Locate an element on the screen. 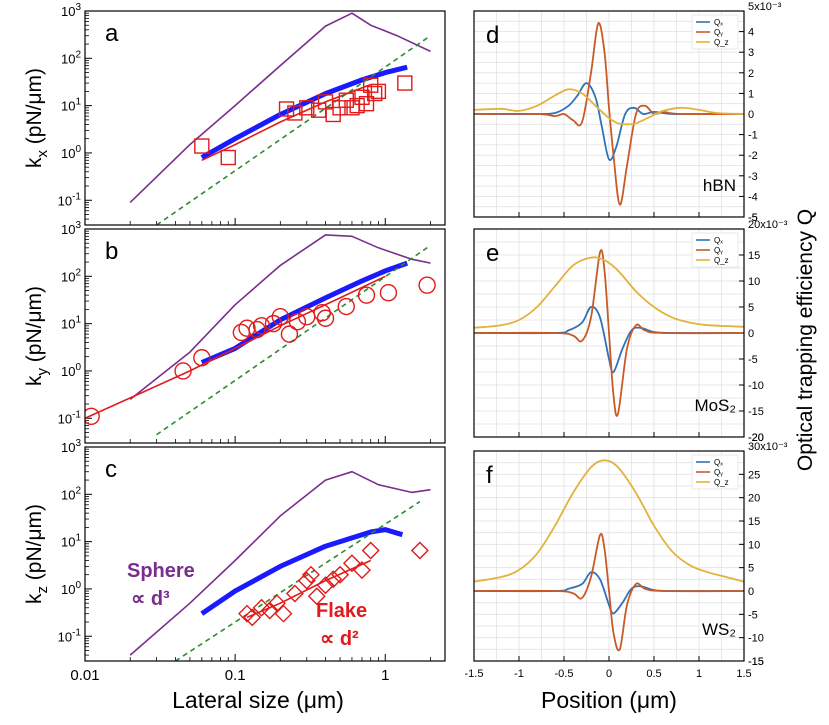  y-tick-label: -20 is located at coordinates (756, 438).